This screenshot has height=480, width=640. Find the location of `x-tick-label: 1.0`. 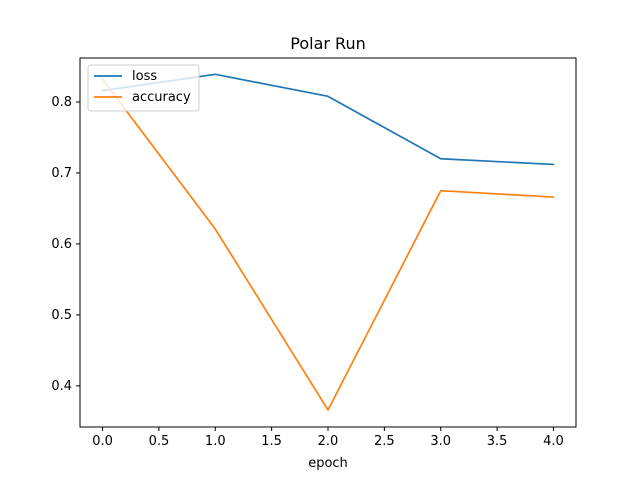

x-tick-label: 1.0 is located at coordinates (215, 441).